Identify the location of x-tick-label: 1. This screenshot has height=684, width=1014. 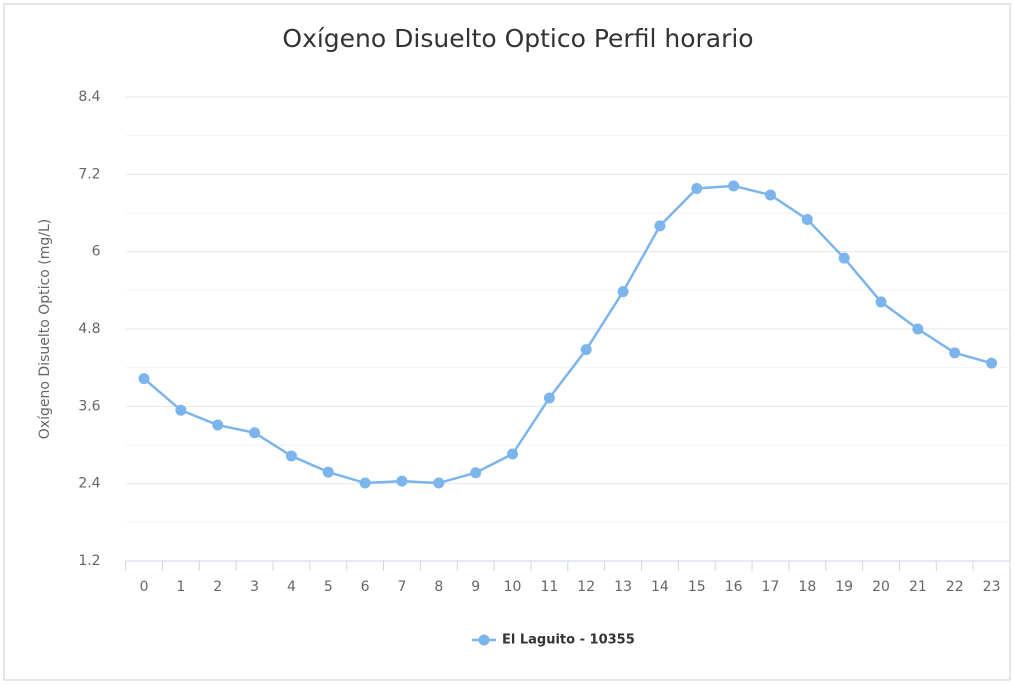
(180, 587).